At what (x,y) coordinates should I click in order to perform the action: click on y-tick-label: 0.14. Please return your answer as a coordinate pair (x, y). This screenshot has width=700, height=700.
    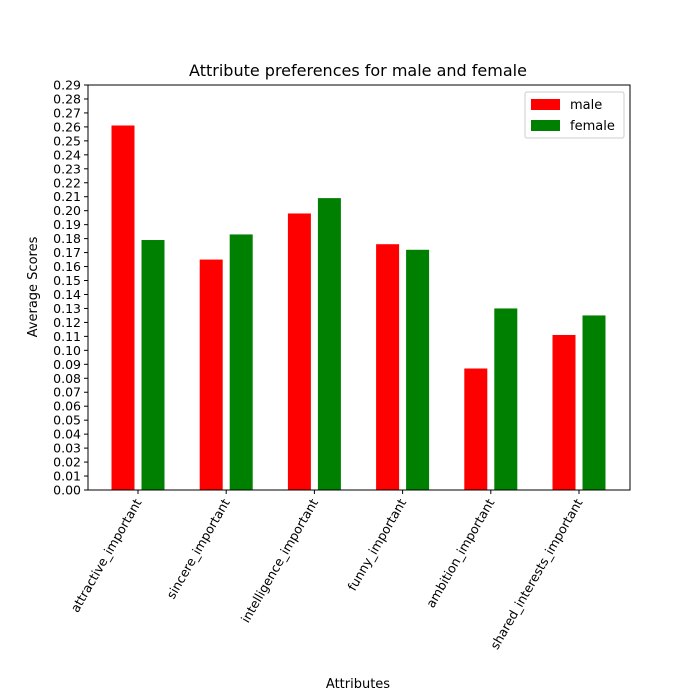
    Looking at the image, I should click on (67, 294).